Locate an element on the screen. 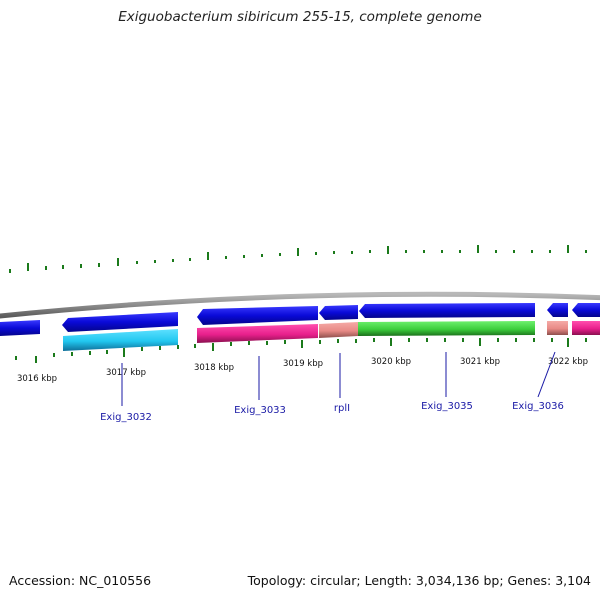 This screenshot has height=600, width=600. scale-label: 3020 kbp is located at coordinates (391, 362).